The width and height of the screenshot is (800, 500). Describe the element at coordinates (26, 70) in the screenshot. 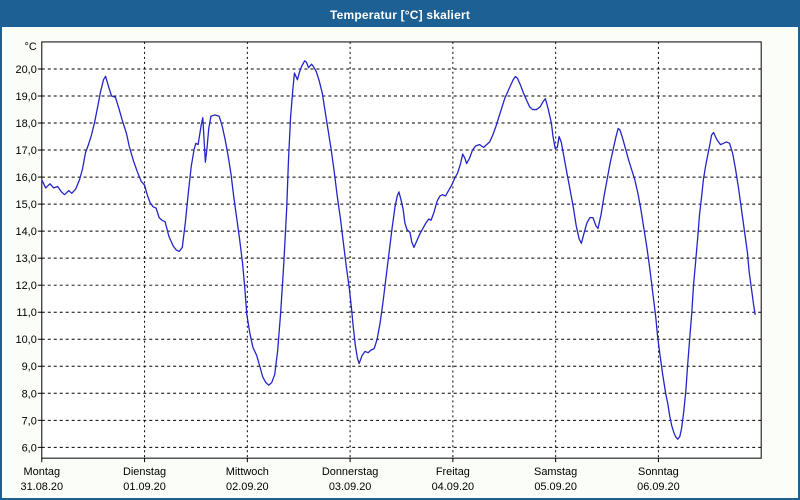

I see `y-tick-label: 20,0` at that location.